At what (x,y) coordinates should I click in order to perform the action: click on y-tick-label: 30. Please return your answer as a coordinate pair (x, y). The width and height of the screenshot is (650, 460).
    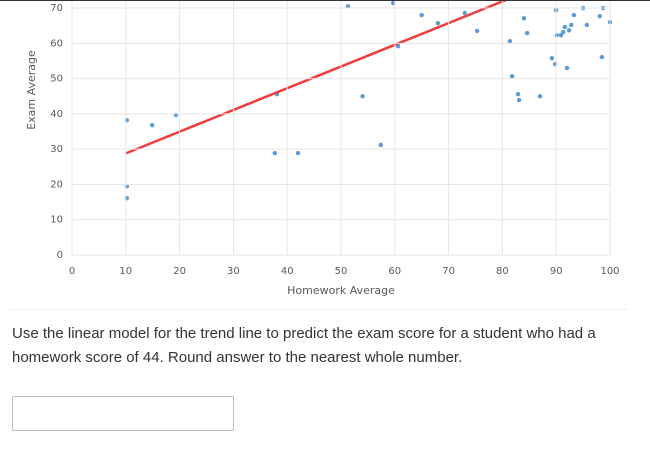
    Looking at the image, I should click on (56, 149).